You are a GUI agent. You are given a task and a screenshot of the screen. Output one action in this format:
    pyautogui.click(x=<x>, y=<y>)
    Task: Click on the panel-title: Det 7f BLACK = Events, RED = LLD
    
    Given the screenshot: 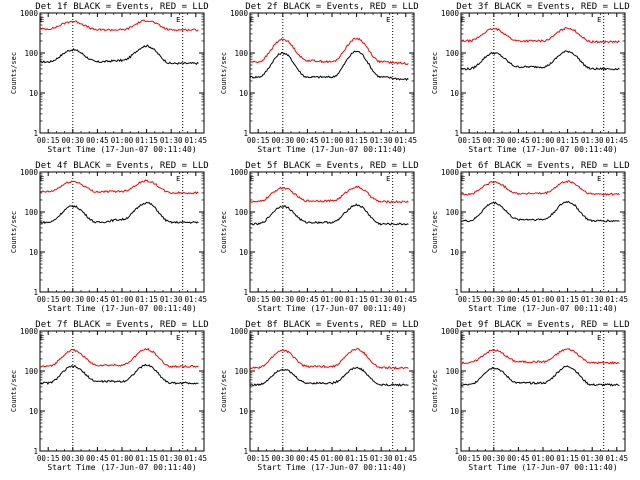 What is the action you would take?
    pyautogui.click(x=121, y=325)
    